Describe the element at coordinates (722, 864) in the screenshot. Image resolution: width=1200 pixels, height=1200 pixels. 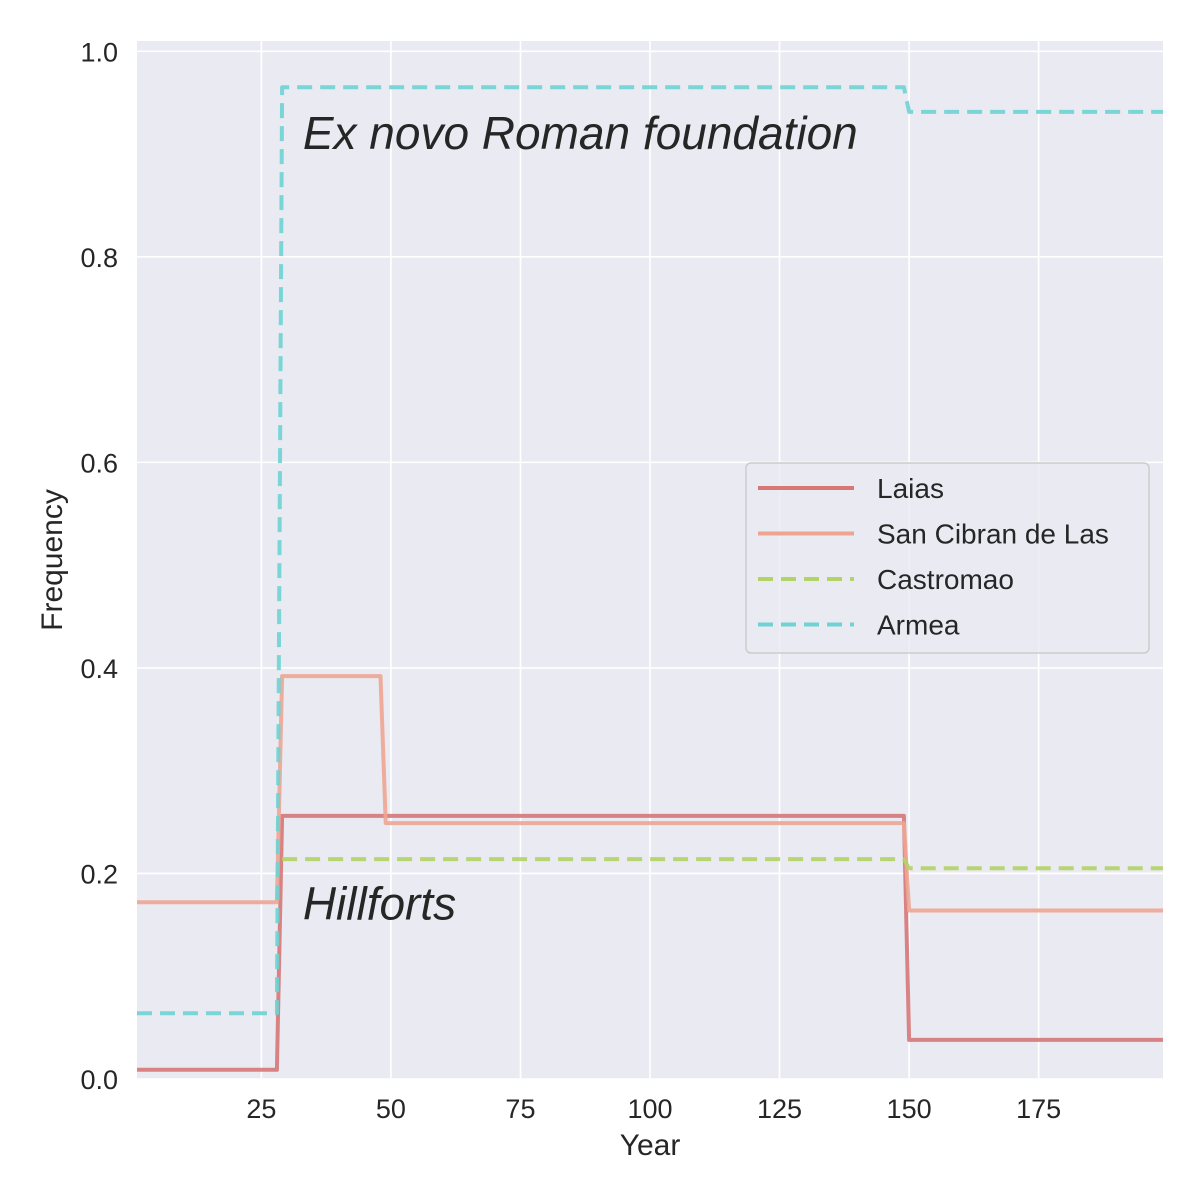
I see `series-line-castromao` at that location.